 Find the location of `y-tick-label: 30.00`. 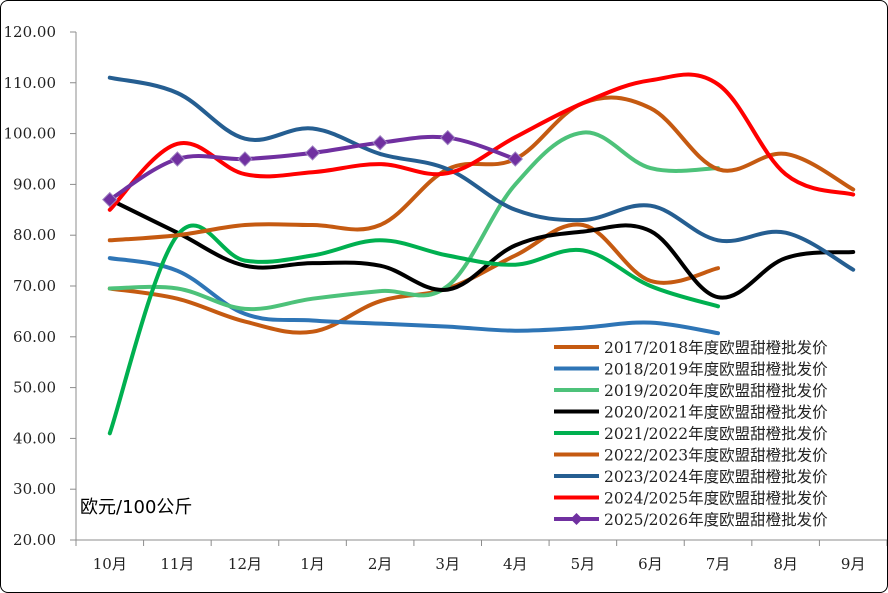

y-tick-label: 30.00 is located at coordinates (34, 489).